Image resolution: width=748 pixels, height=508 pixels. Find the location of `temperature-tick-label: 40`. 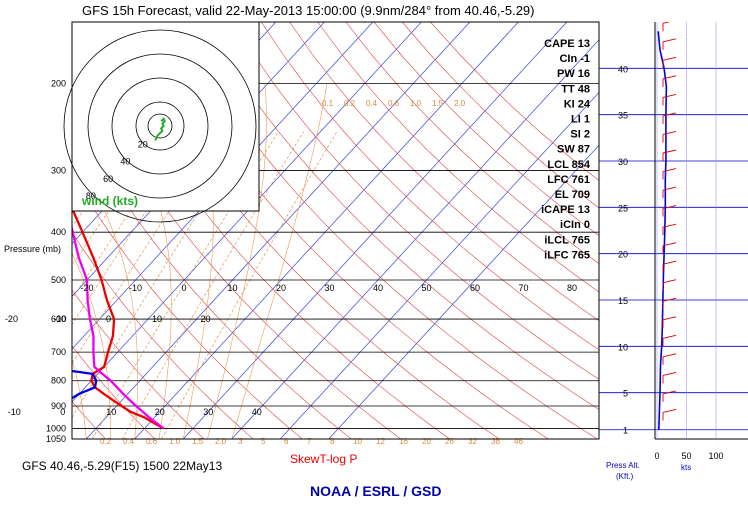

temperature-tick-label: 40 is located at coordinates (378, 288).